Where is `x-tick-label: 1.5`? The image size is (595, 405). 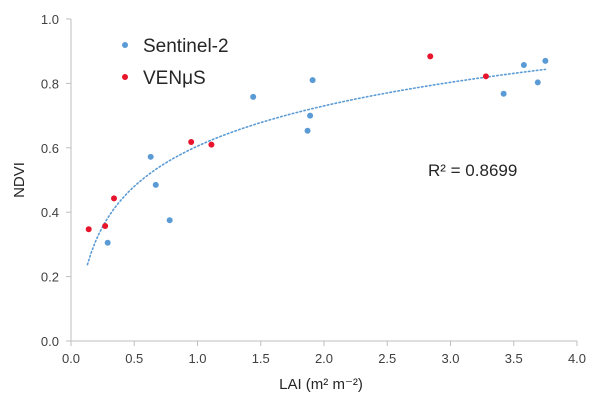
x-tick-label: 1.5 is located at coordinates (261, 358).